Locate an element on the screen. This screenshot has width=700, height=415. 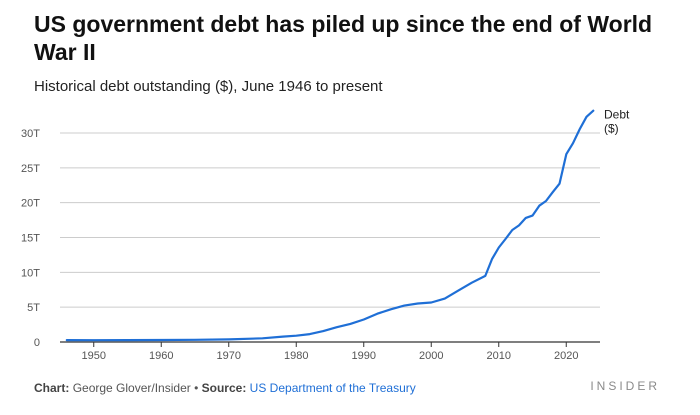
x-tick-label: 2000 is located at coordinates (431, 356).